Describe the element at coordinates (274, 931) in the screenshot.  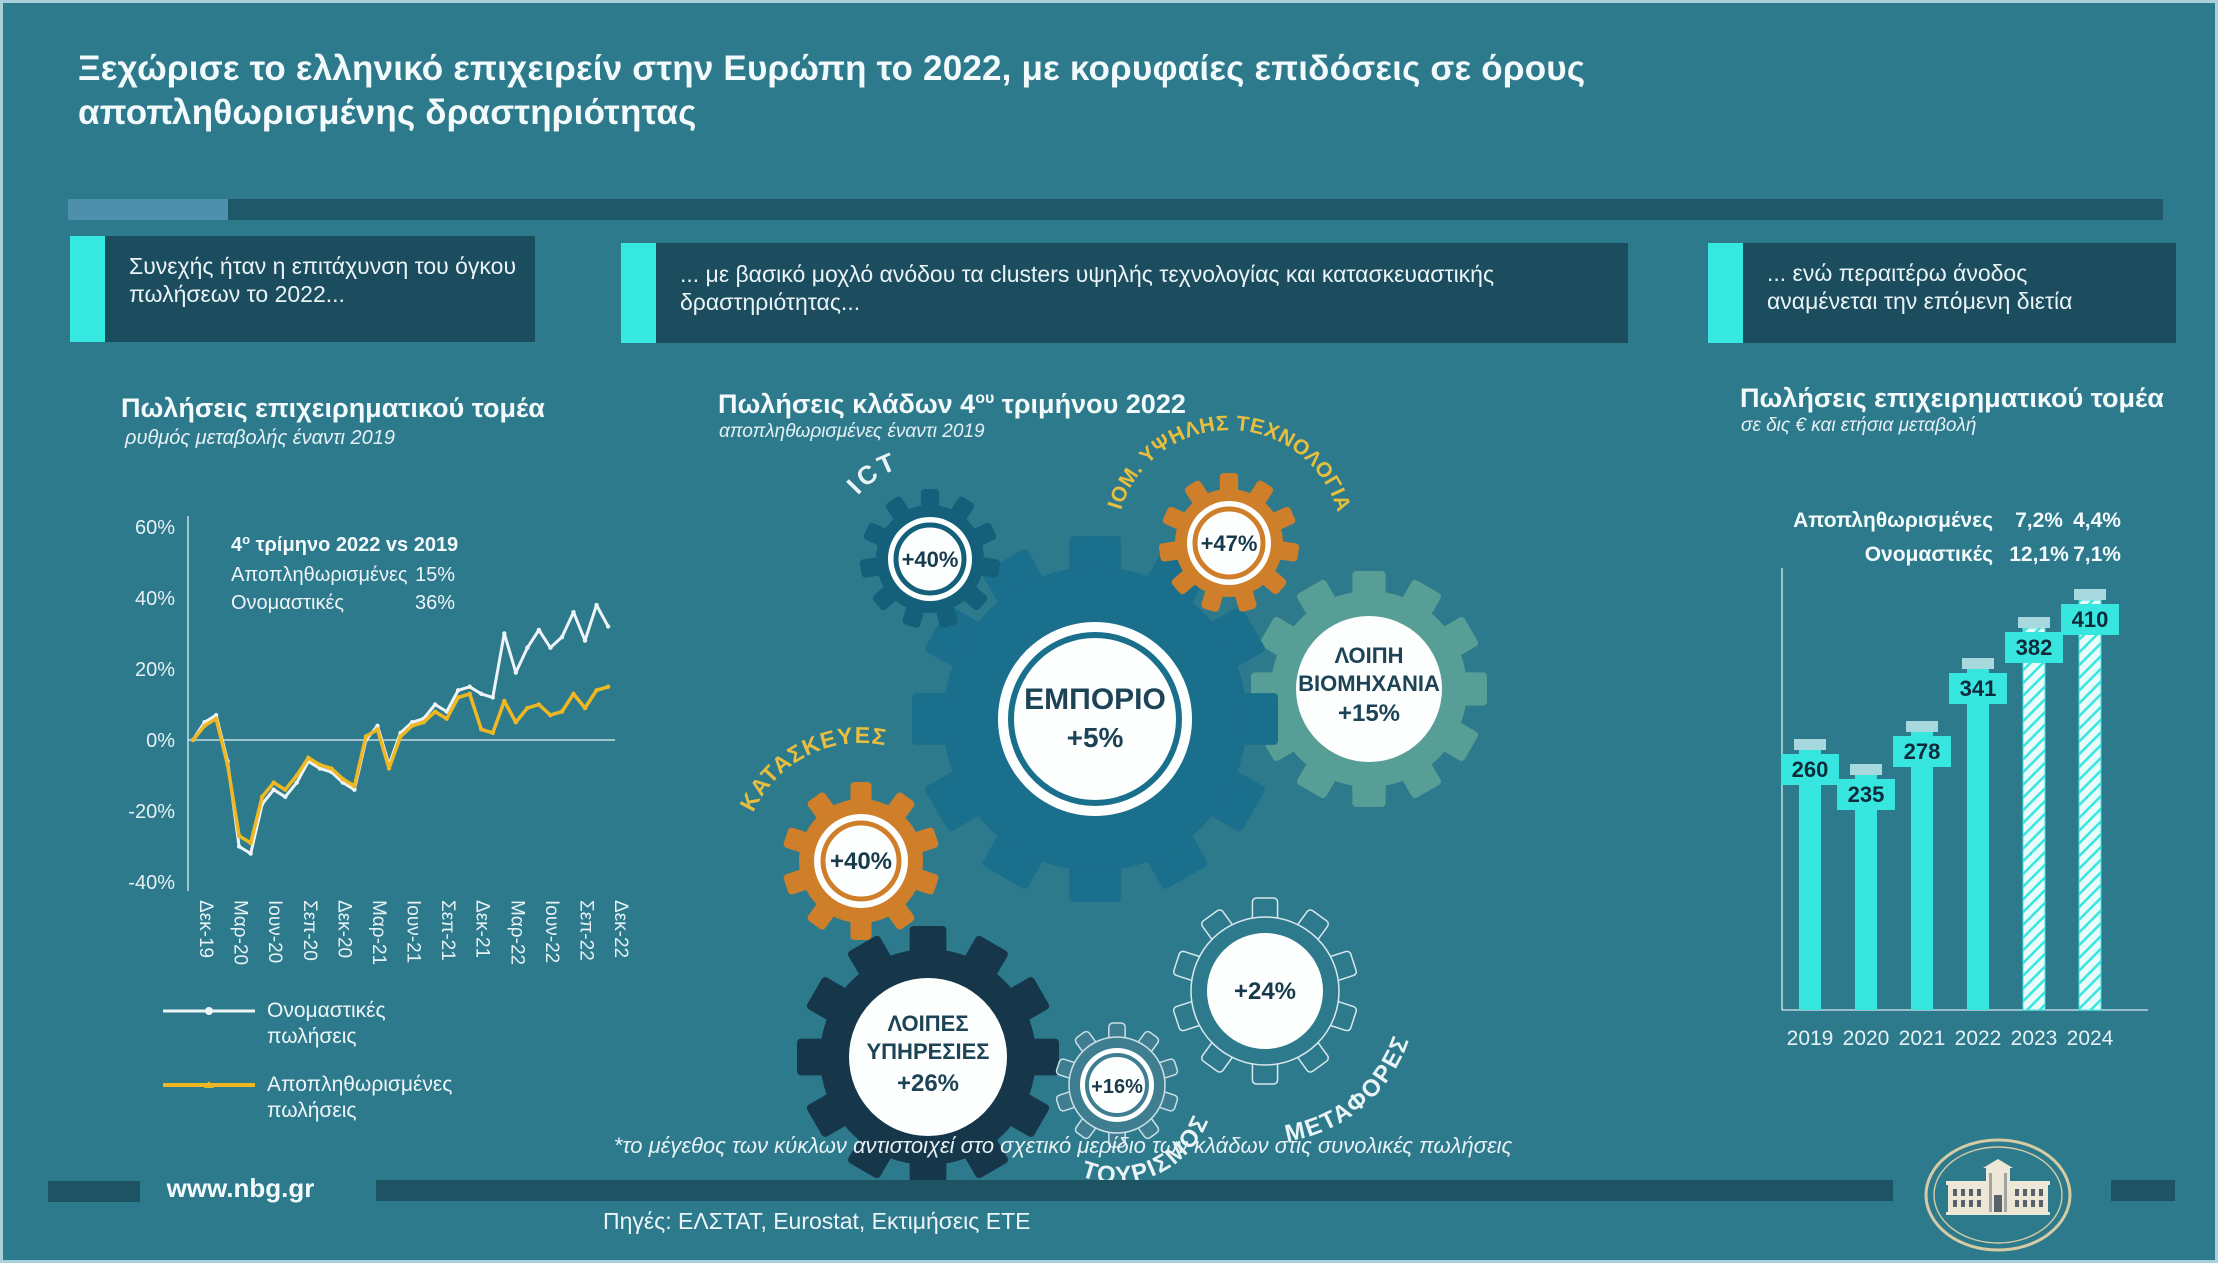
I see `x-tick-label: Ιουν-20` at that location.